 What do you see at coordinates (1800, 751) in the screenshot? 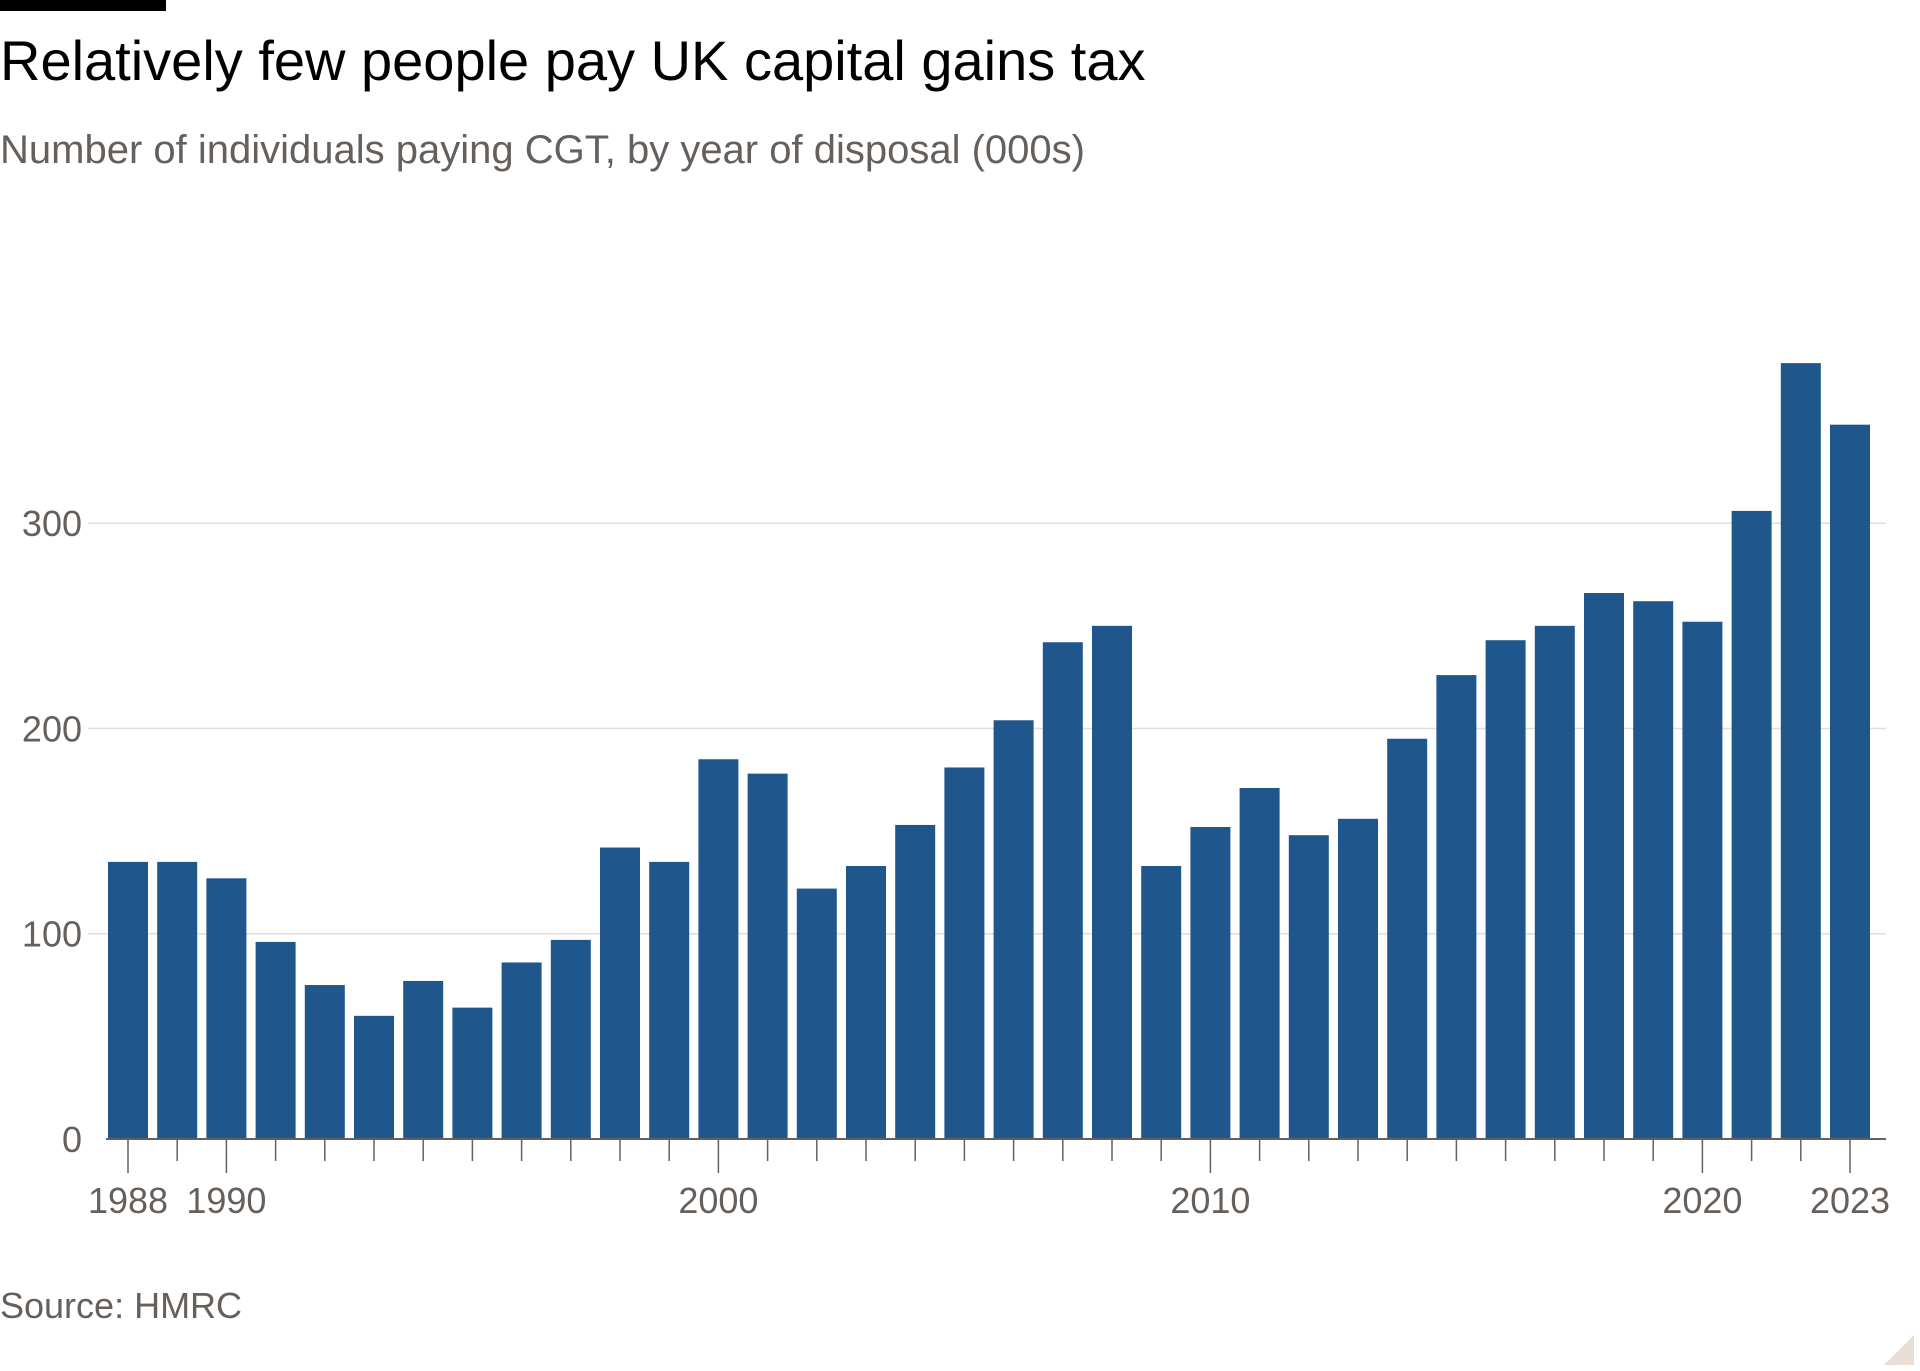
I see `bar-2022` at bounding box center [1800, 751].